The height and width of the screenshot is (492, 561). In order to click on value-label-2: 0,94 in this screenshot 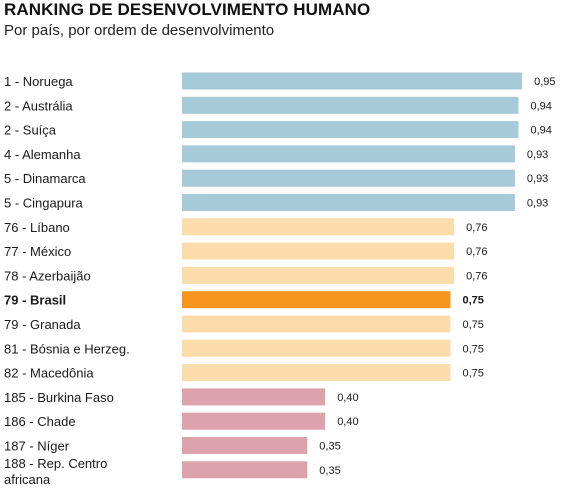, I will do `click(541, 106)`.